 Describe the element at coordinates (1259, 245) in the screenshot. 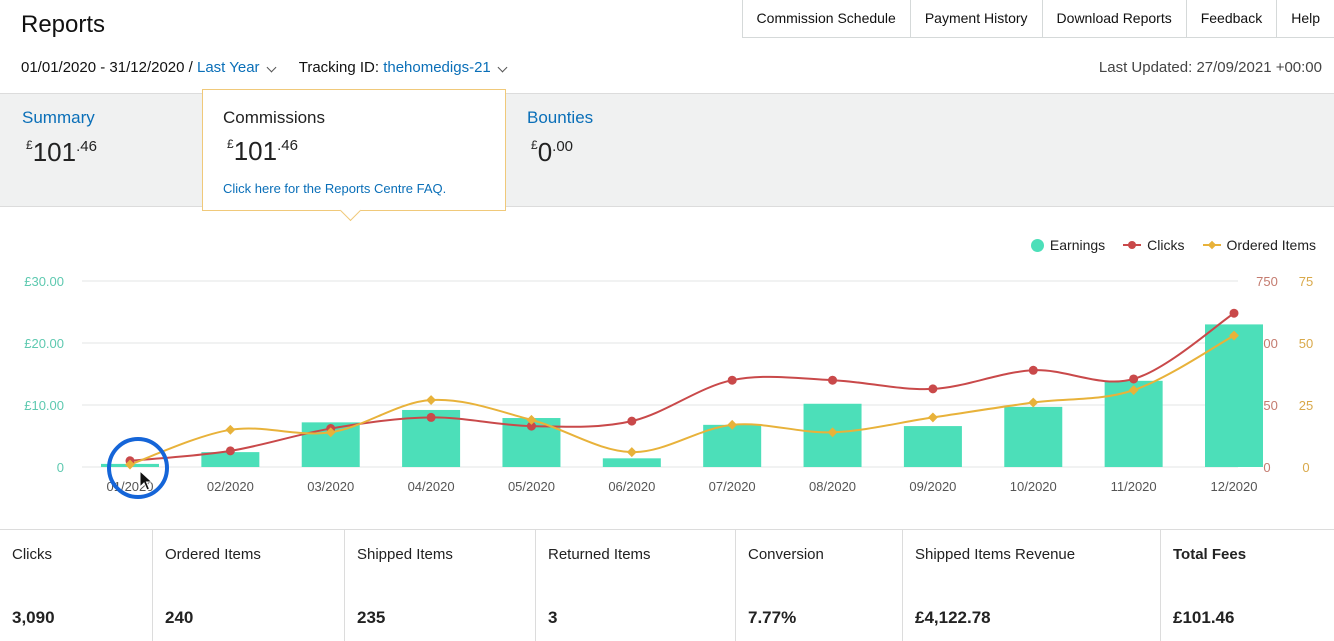

I see `legend-ordered-items: Ordered Items` at that location.